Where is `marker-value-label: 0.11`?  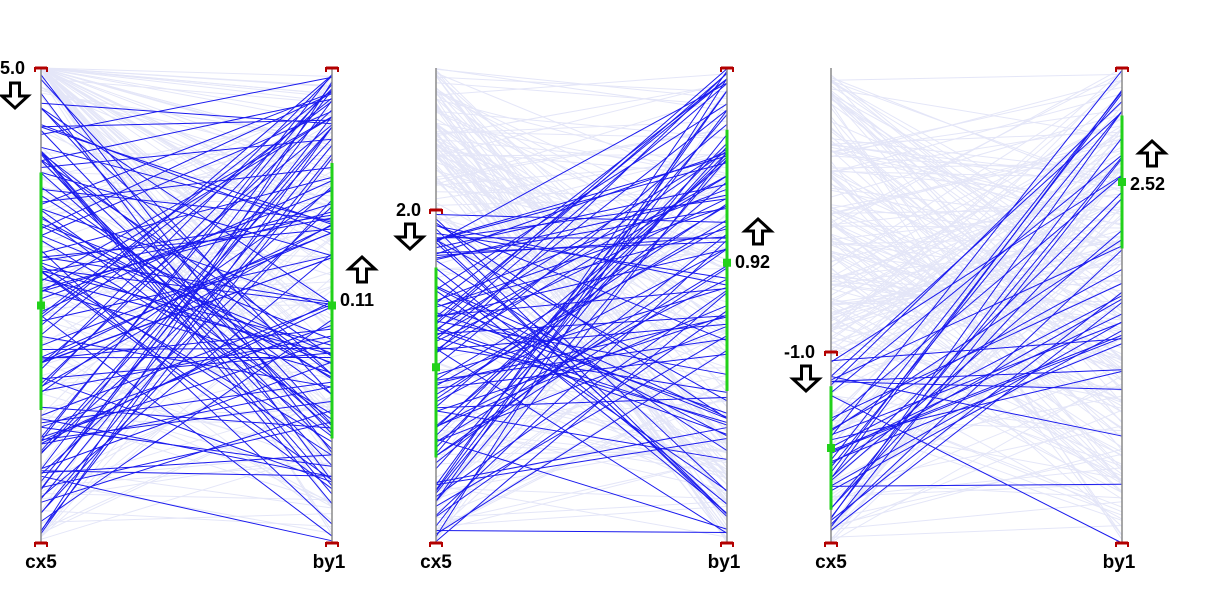 marker-value-label: 0.11 is located at coordinates (357, 300).